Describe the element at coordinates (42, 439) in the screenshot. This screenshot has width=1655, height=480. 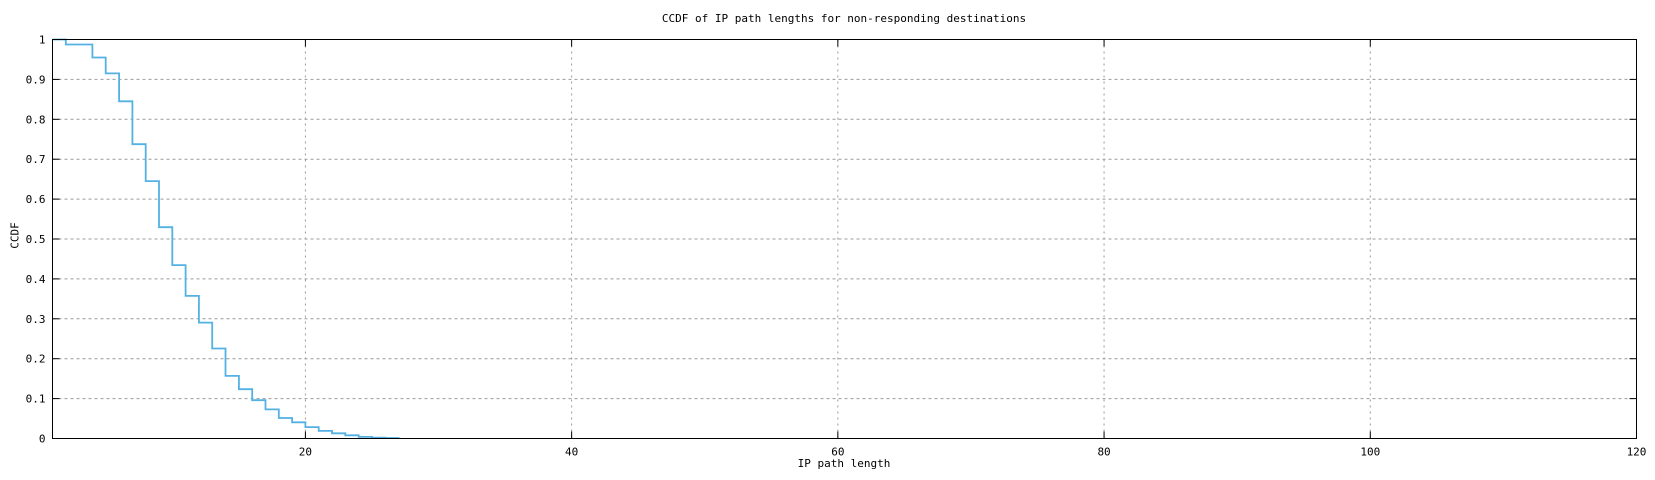
I see `y-tick-label: 0` at that location.